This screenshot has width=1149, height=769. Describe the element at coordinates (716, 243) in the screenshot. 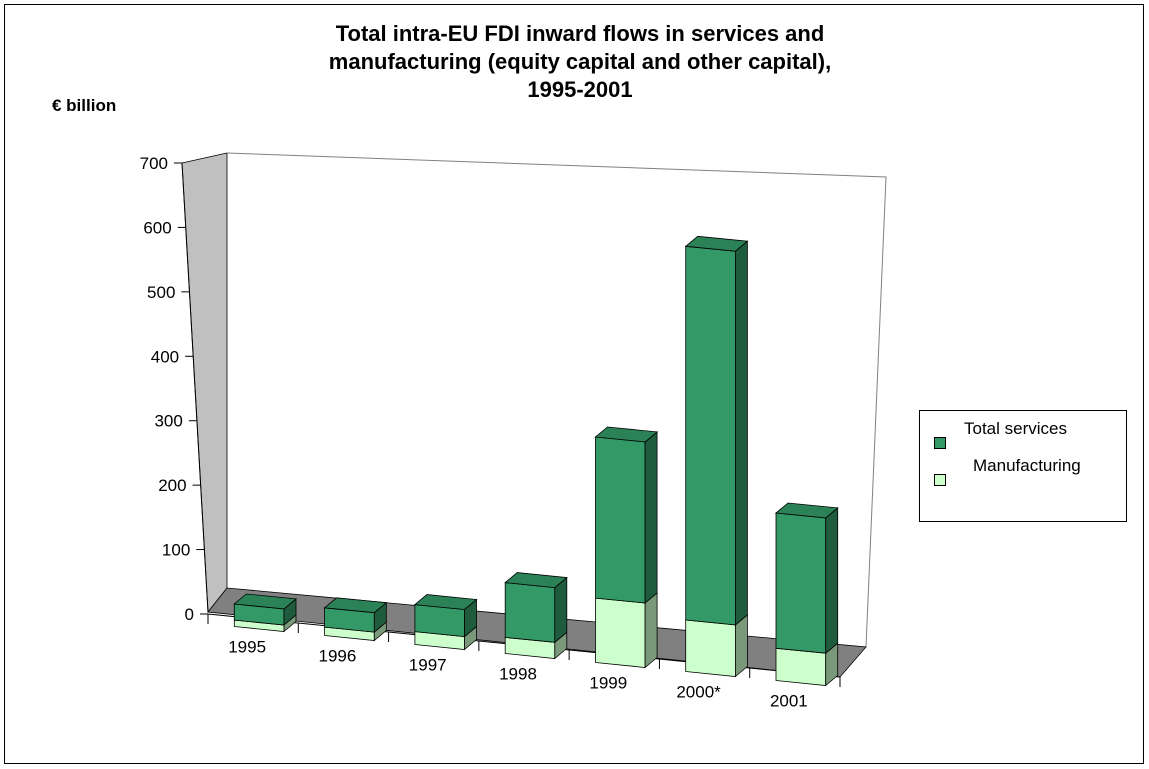

I see `bar-total-services-2000*-top` at that location.